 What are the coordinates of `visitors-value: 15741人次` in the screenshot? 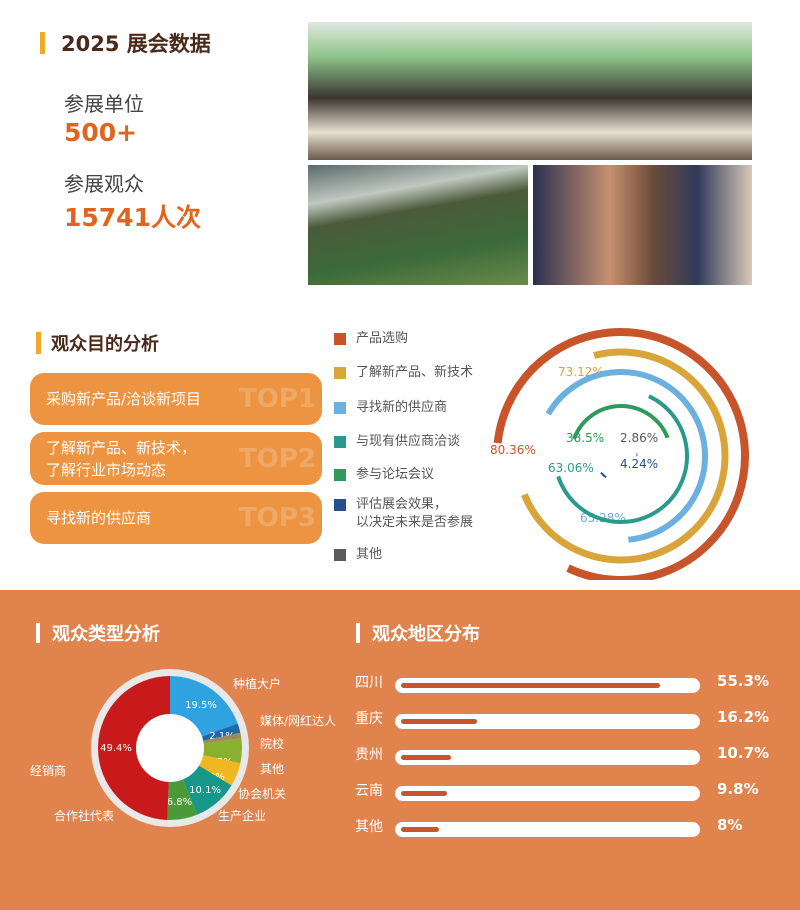 It's located at (132, 217).